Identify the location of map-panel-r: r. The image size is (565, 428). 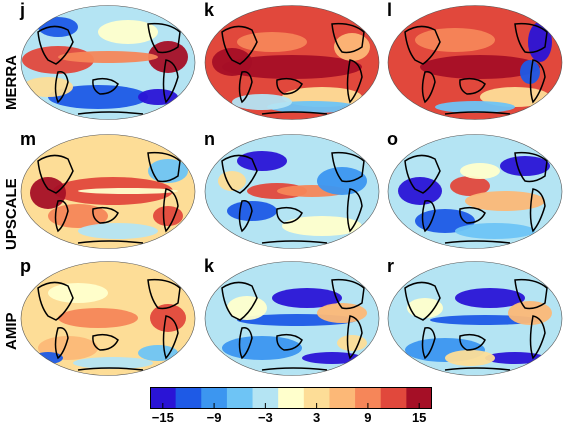
(475, 317).